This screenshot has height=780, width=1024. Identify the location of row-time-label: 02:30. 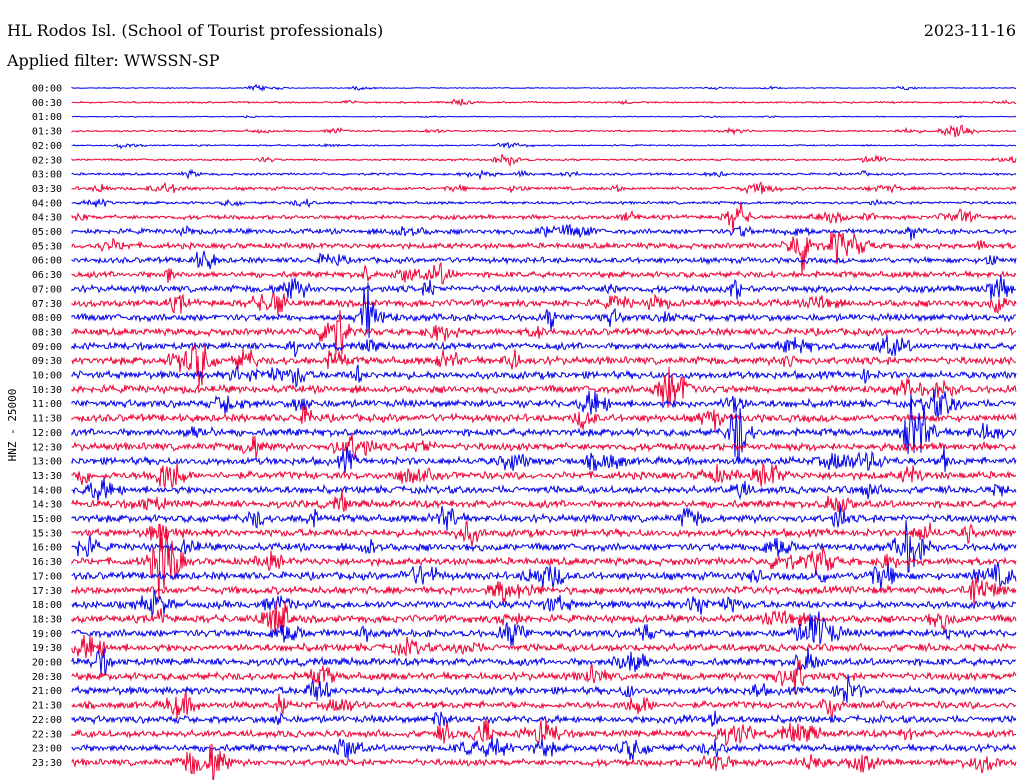
(47, 160).